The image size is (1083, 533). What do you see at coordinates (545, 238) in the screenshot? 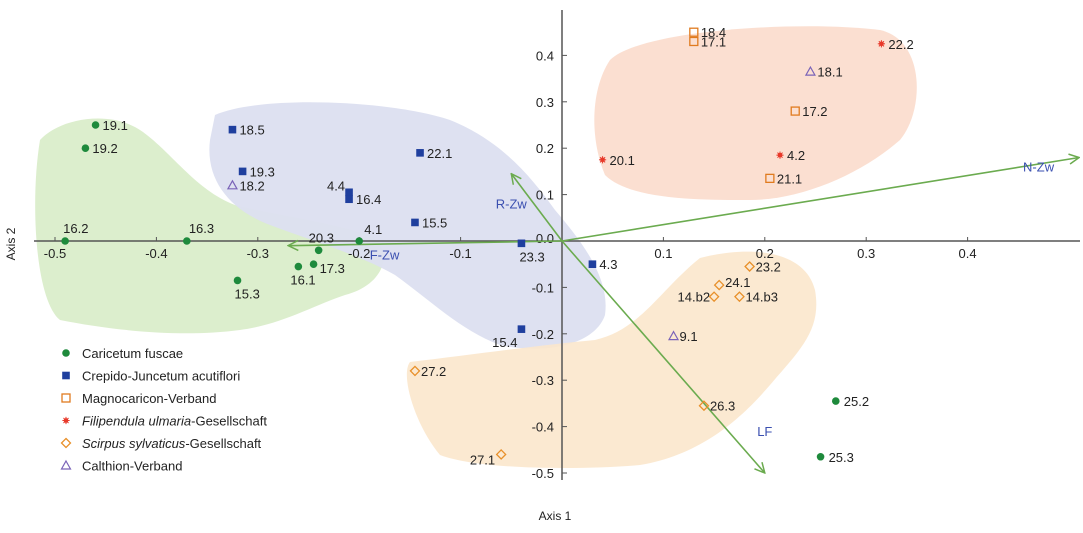
I see `origin-tick-label: 0.0` at bounding box center [545, 238].